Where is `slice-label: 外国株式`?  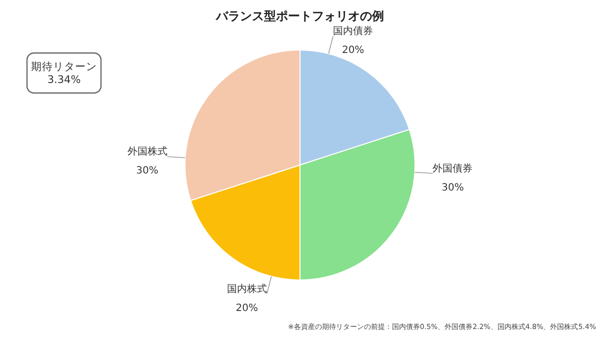 slice-label: 外国株式 is located at coordinates (147, 152).